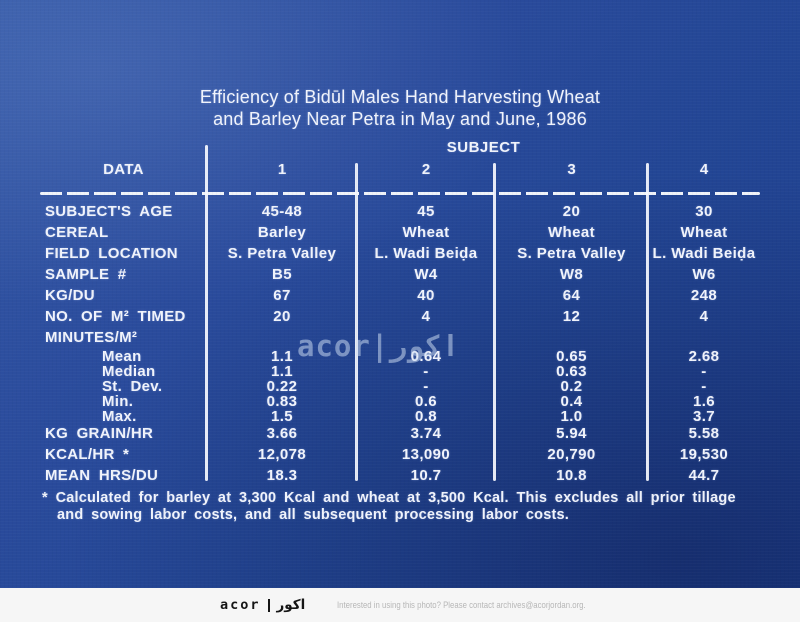 The width and height of the screenshot is (800, 622). I want to click on row-value: 3.7, so click(704, 416).